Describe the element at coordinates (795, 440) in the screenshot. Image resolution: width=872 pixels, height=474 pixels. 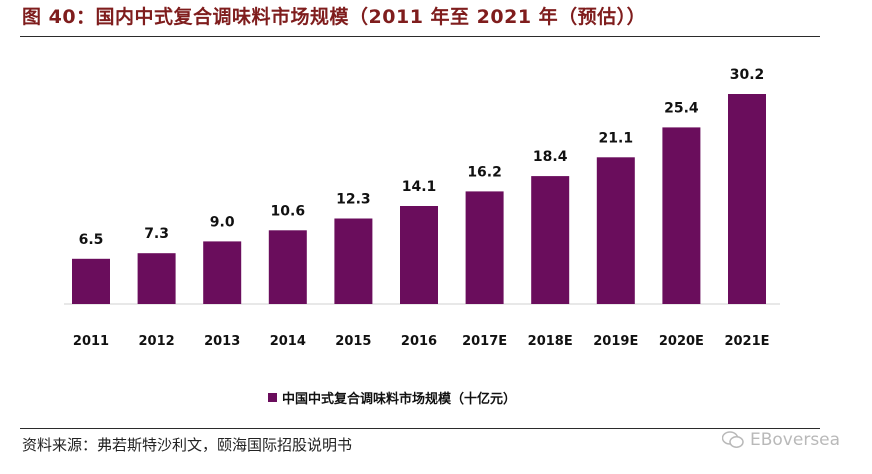
I see `watermark-text: EBoversea` at that location.